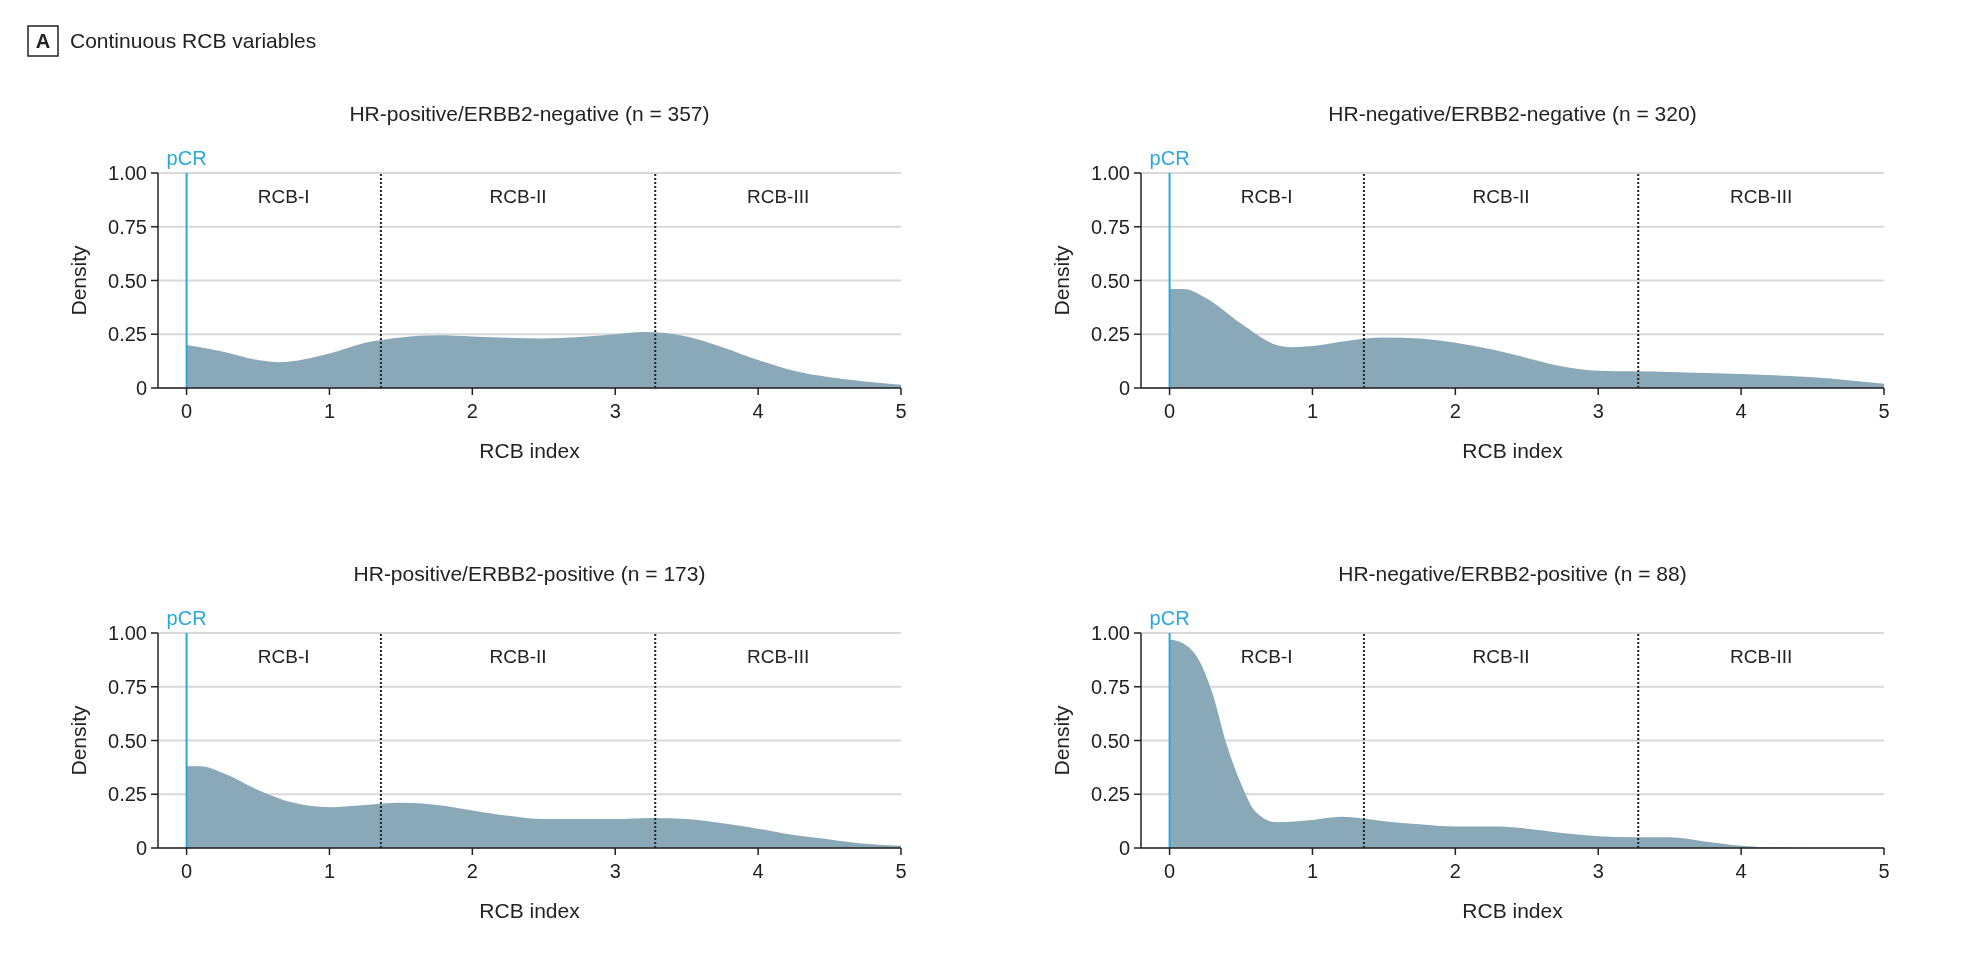 Image resolution: width=1982 pixels, height=966 pixels. I want to click on chart-title: HR-negative/ERBB2-negative (n = 320), so click(1512, 113).